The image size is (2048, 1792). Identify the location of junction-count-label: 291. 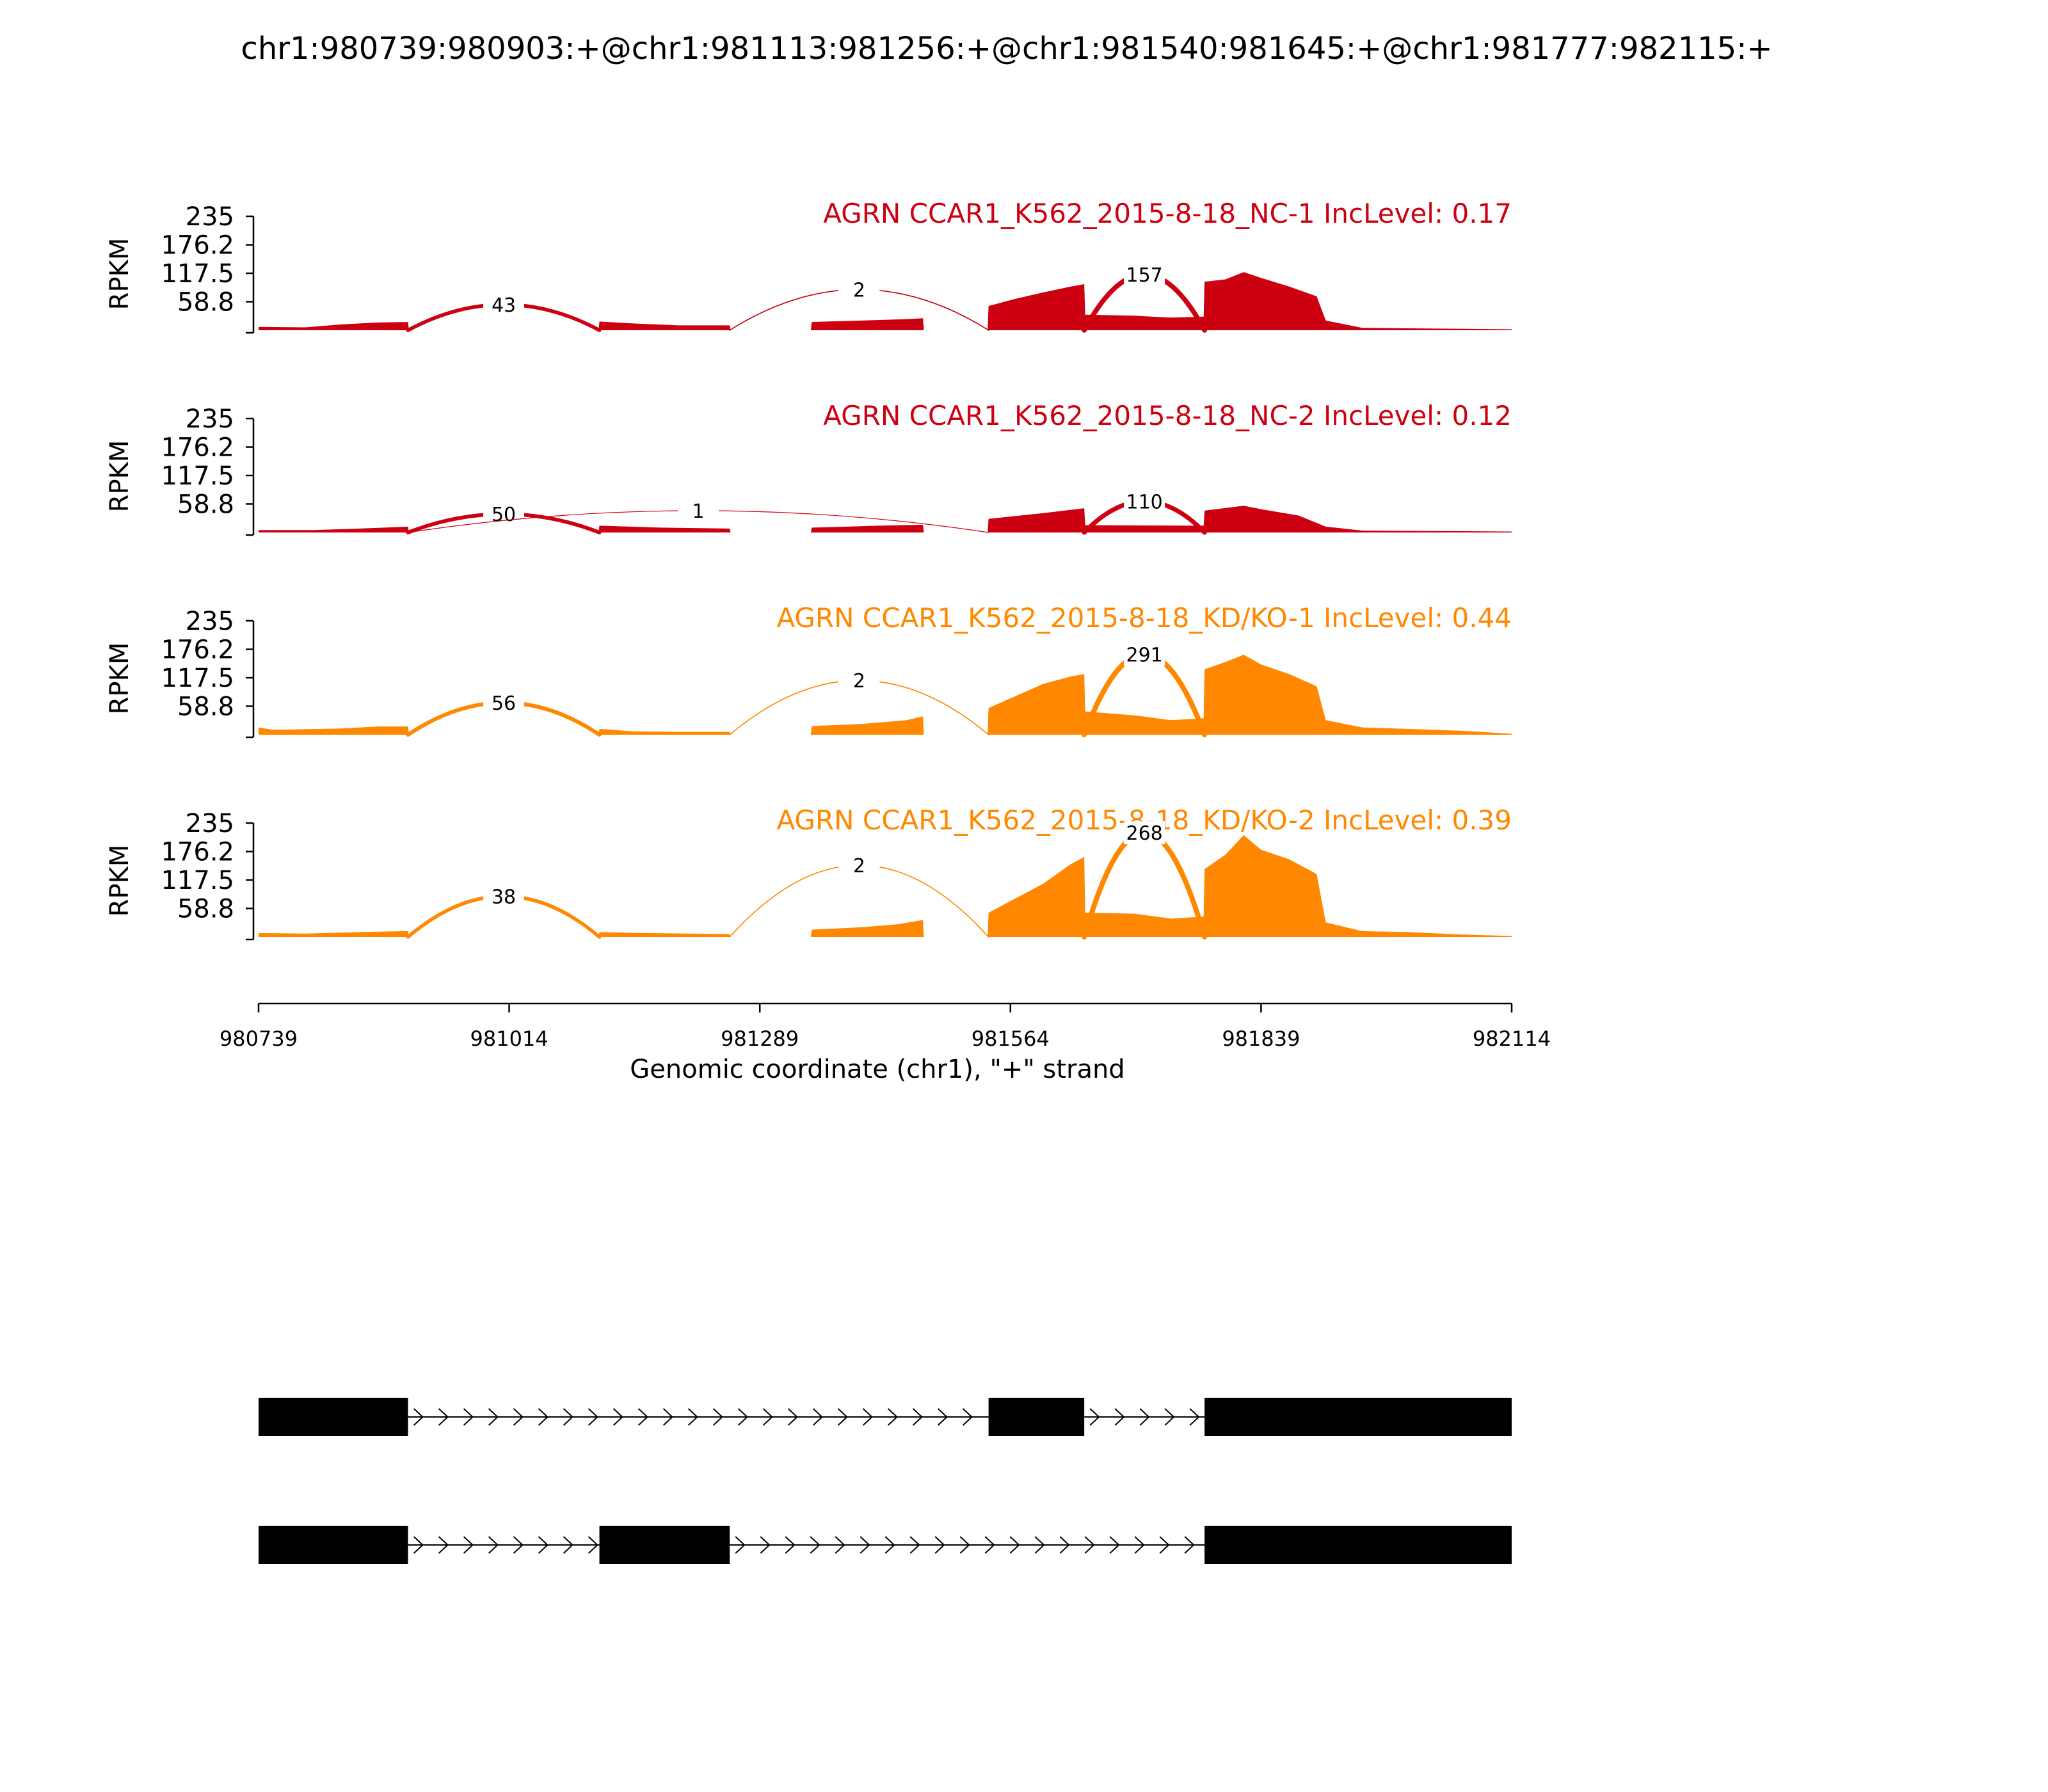
(1144, 655).